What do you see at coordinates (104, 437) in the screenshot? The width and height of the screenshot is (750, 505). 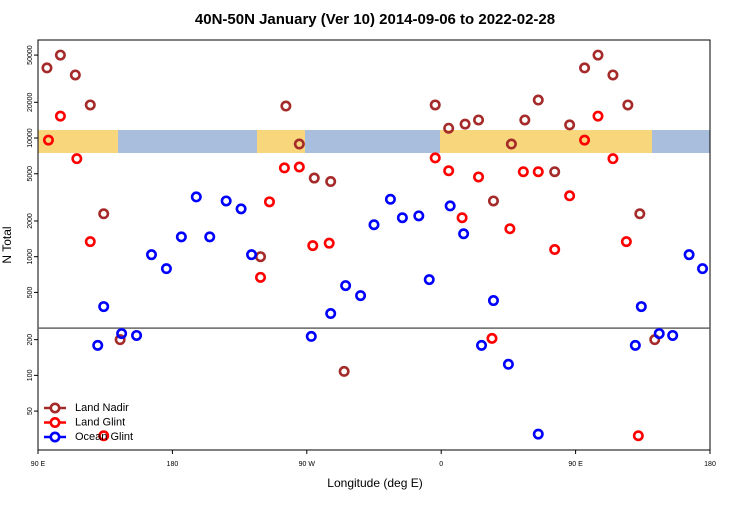 I see `legend-label: Ocean Glint` at bounding box center [104, 437].